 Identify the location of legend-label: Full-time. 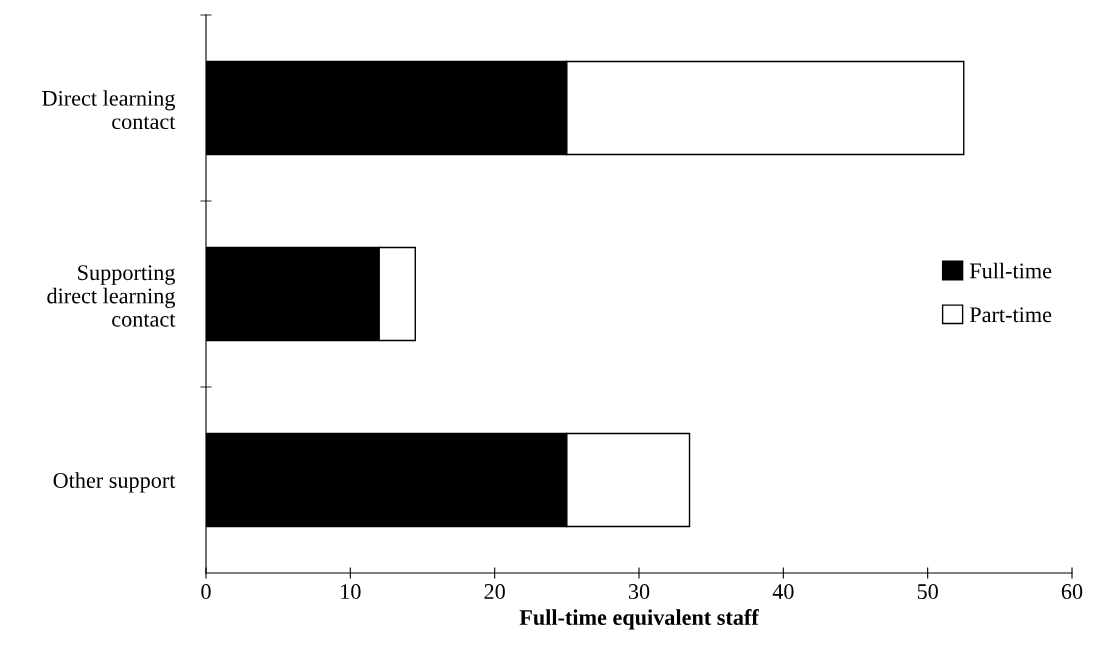
(1010, 270).